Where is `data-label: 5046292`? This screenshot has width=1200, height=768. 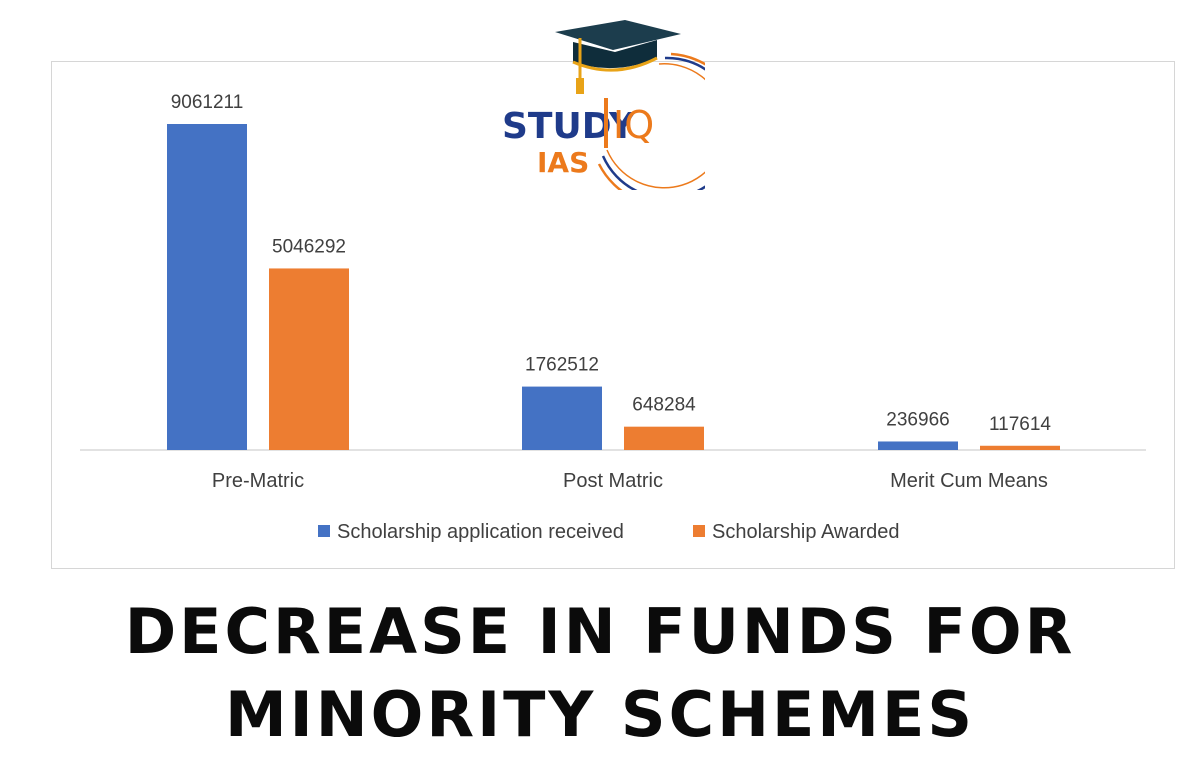 data-label: 5046292 is located at coordinates (309, 246).